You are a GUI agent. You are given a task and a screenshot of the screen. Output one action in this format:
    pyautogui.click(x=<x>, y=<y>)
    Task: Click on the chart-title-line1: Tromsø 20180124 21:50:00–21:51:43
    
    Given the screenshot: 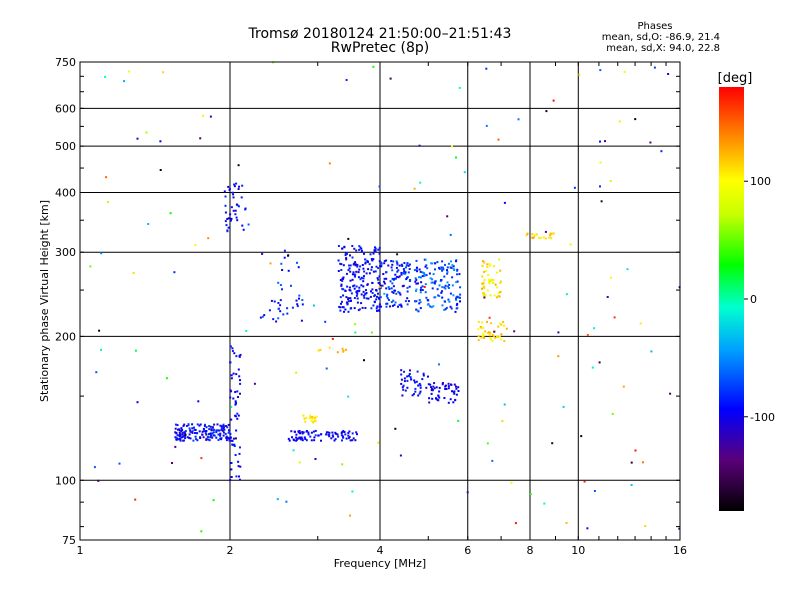 What is the action you would take?
    pyautogui.click(x=380, y=34)
    